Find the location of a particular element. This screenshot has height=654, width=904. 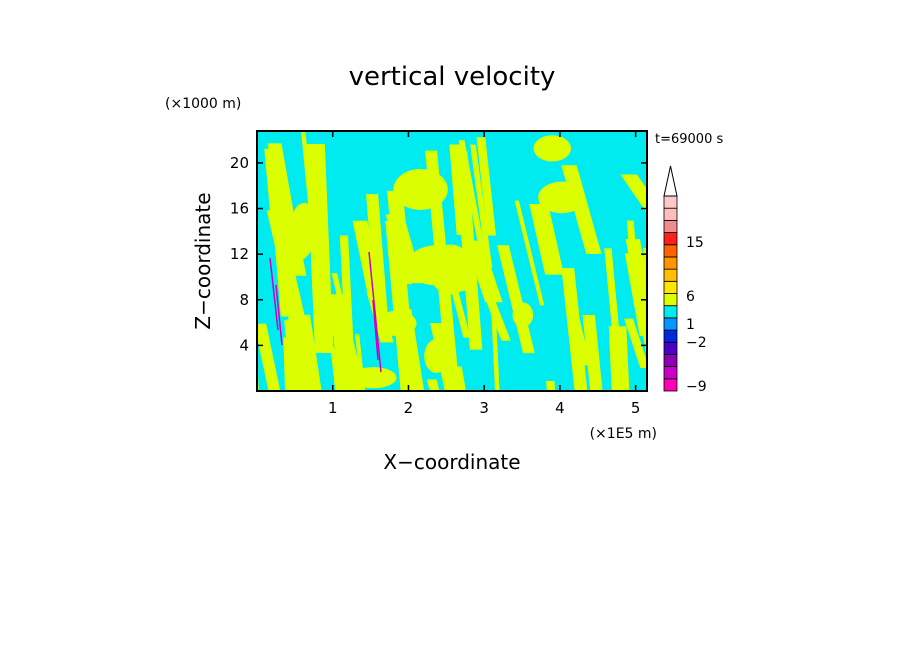

colorbar-label: 1 is located at coordinates (690, 325).